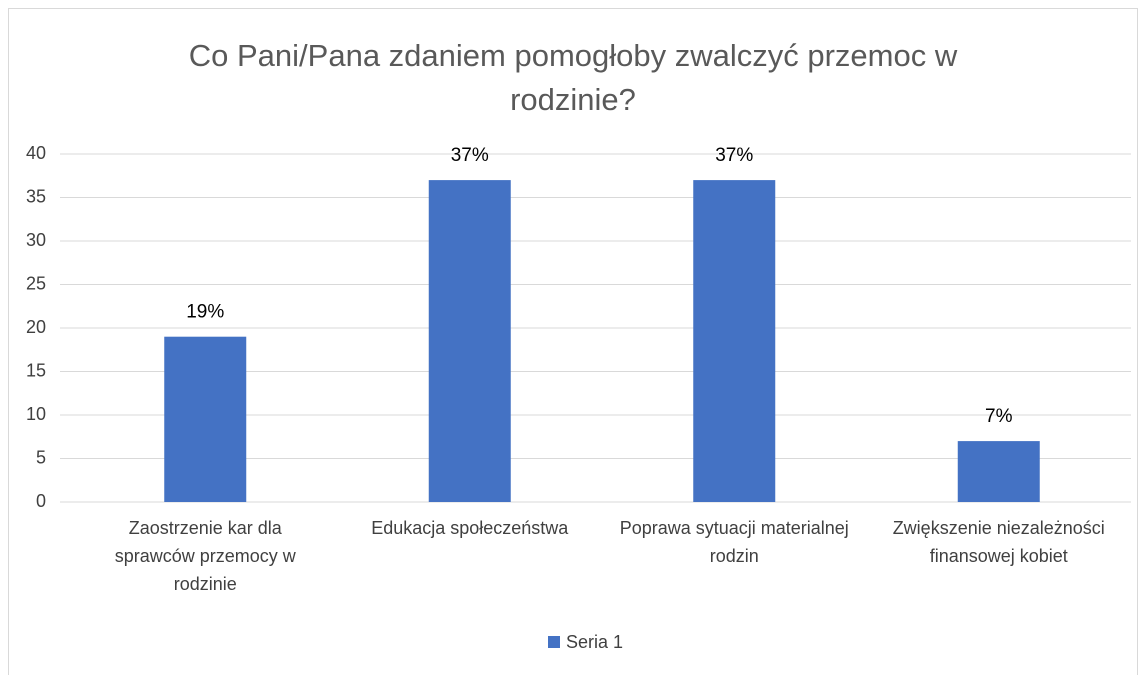 This screenshot has height=675, width=1146. I want to click on y-tick-label: 30, so click(36, 240).